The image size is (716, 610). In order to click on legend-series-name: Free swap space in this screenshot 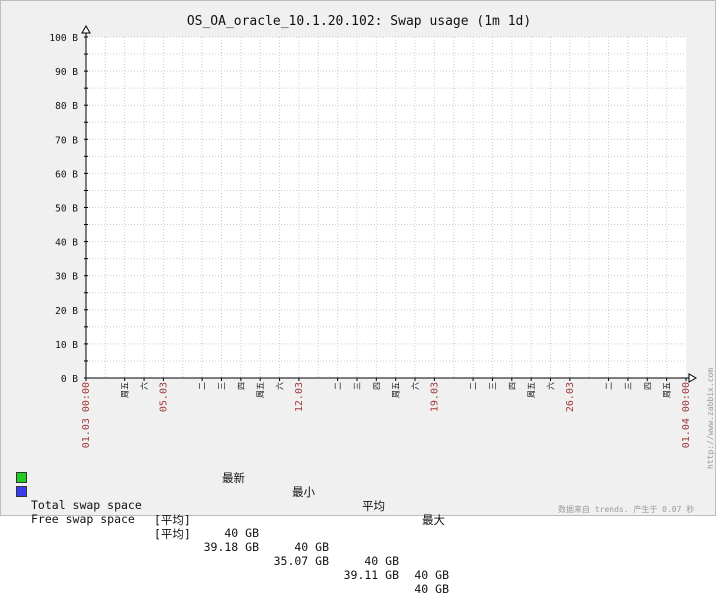, I will do `click(83, 519)`.